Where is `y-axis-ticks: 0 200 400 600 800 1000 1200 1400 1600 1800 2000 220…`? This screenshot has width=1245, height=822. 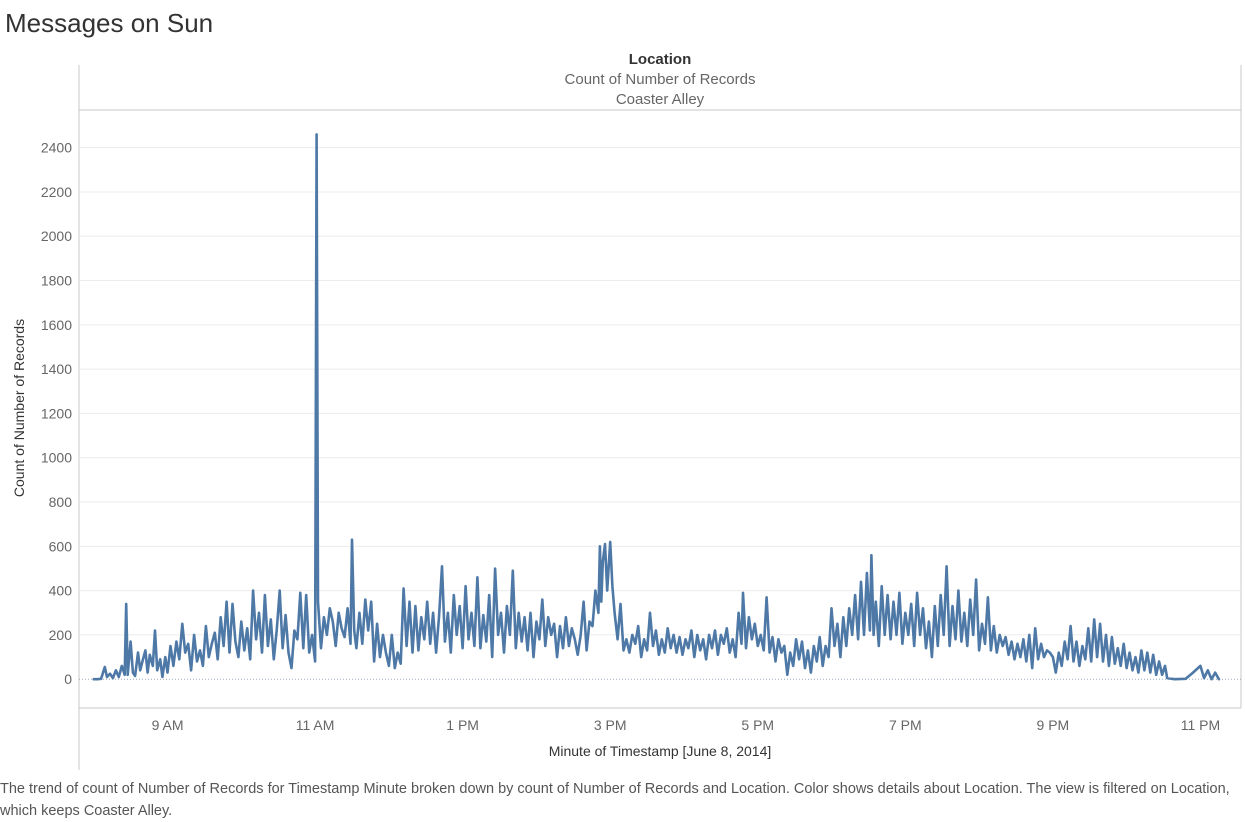 y-axis-ticks: 0 200 400 600 800 1000 1200 1400 1600 1800 2000 220… is located at coordinates (56, 414).